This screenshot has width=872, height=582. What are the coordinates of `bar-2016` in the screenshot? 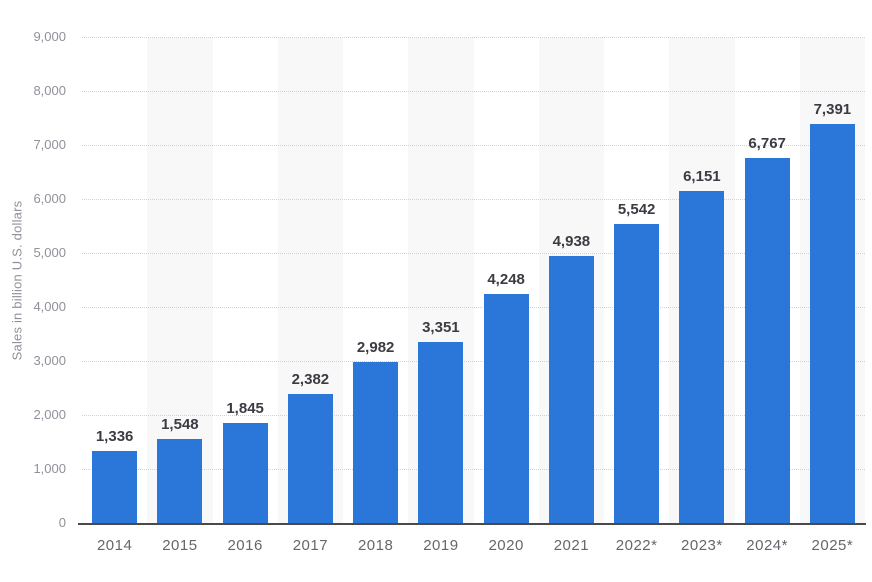 It's located at (245, 473).